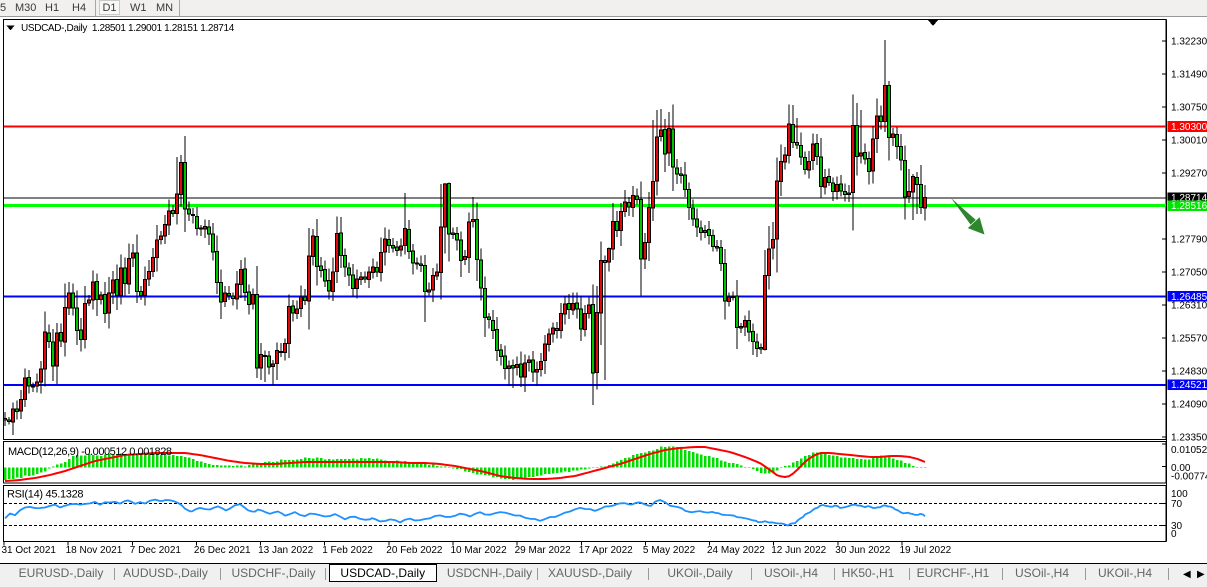 Image resolution: width=1207 pixels, height=587 pixels. What do you see at coordinates (347, 550) in the screenshot?
I see `svg-text: 1 Feb 2022` at bounding box center [347, 550].